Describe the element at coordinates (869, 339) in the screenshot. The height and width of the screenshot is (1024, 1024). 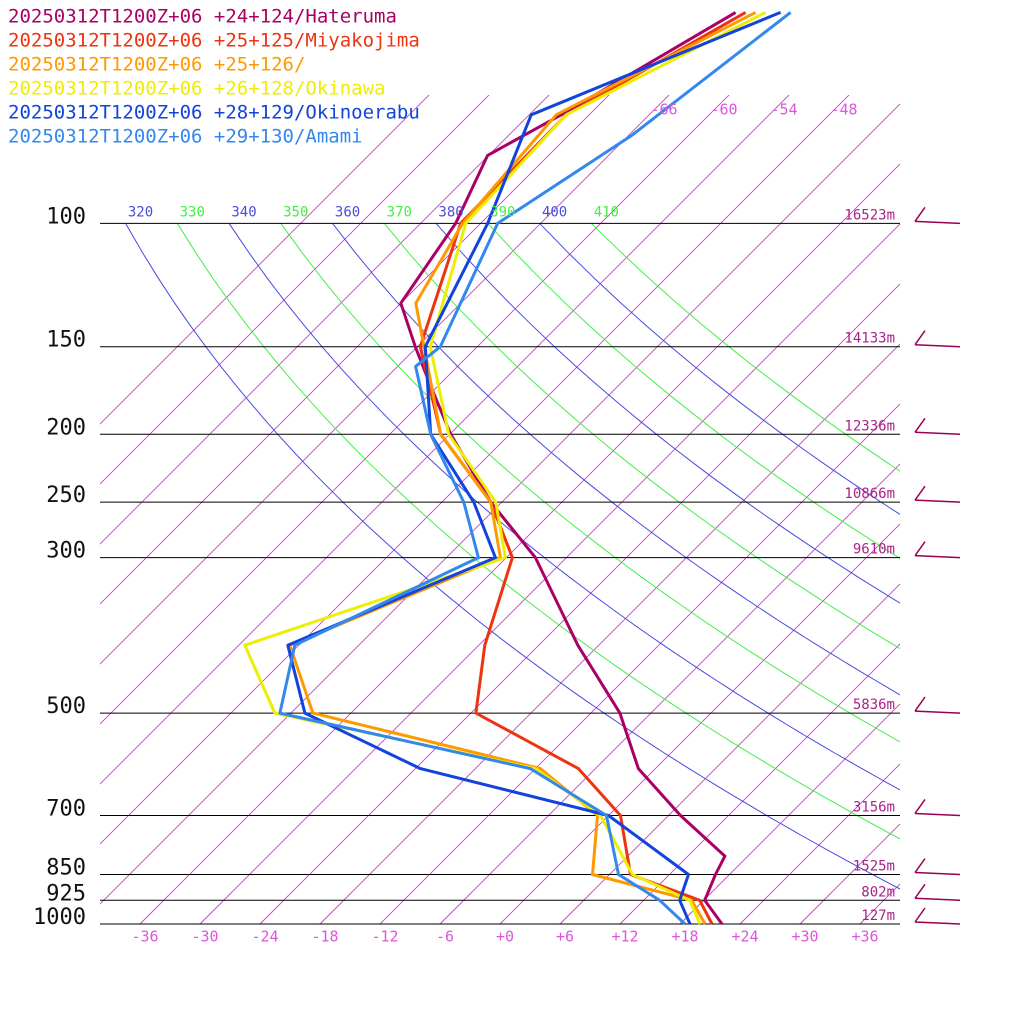
I see `height-label: 14133m` at that location.